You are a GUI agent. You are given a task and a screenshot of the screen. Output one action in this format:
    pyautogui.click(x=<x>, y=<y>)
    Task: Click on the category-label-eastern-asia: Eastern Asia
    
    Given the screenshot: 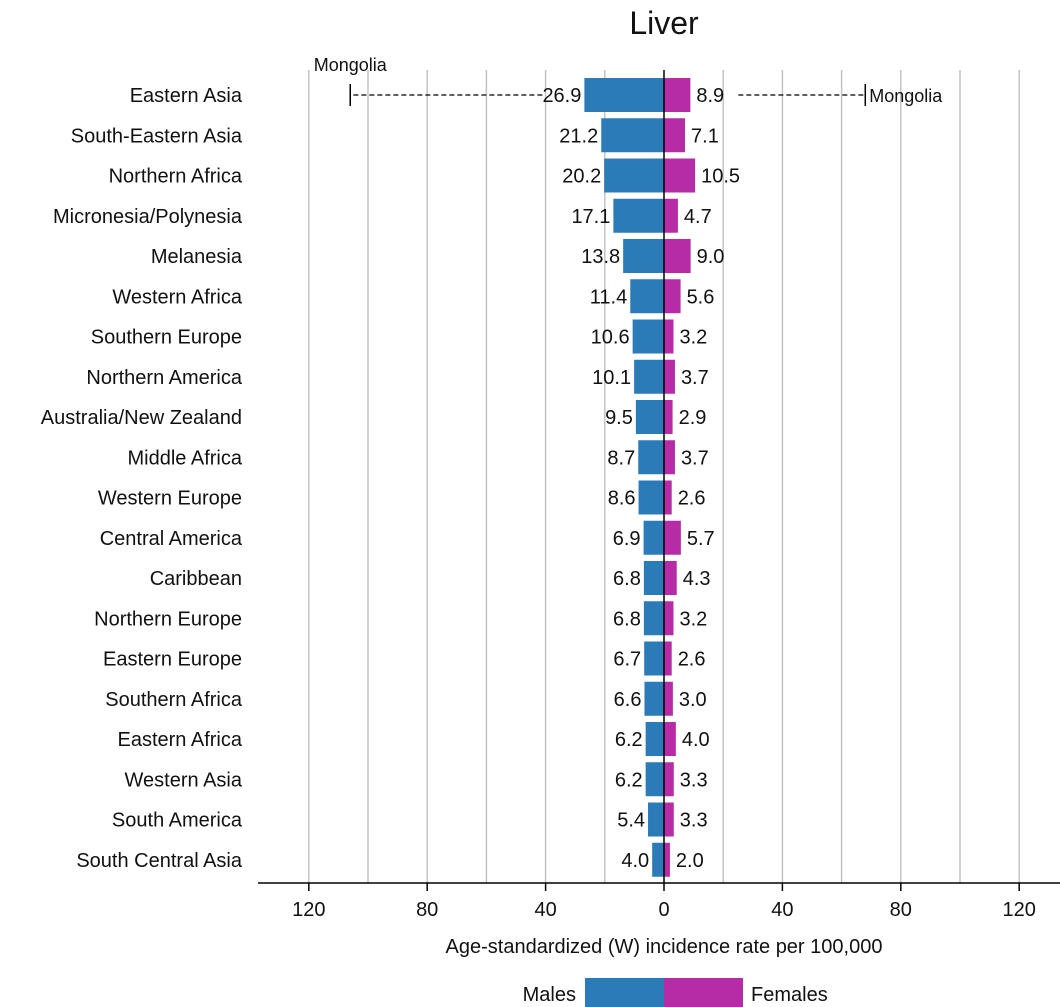 What is the action you would take?
    pyautogui.click(x=186, y=96)
    